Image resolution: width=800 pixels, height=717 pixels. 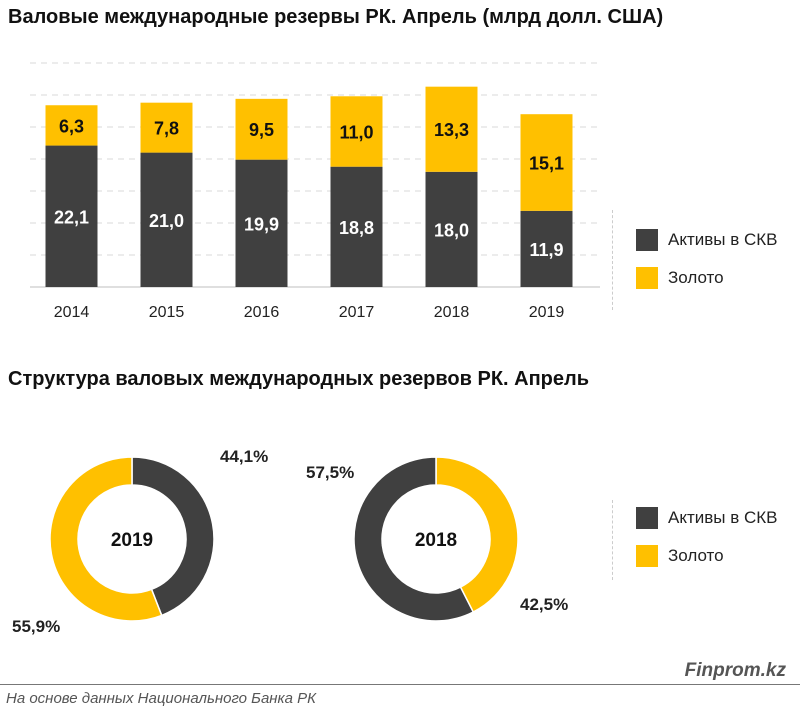 I want to click on legend-divider, so click(x=612, y=260).